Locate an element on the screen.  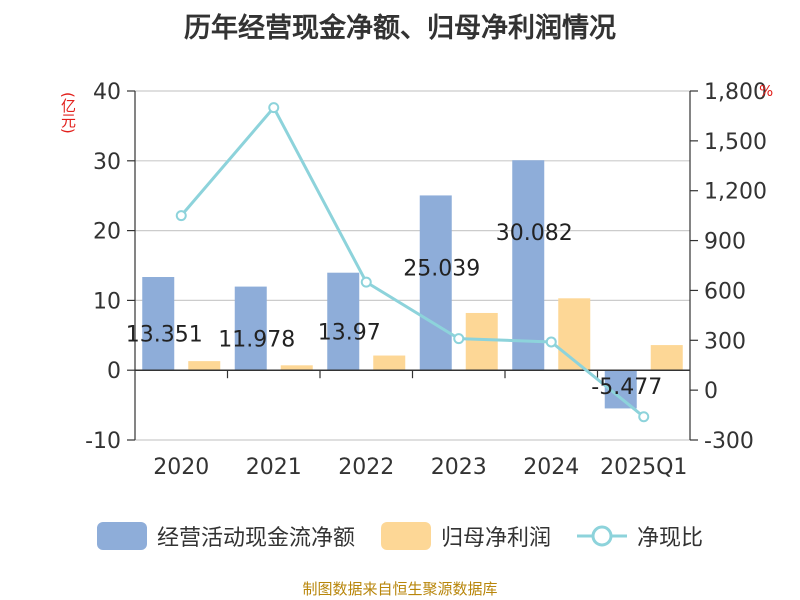
y2-tick-label: 900 is located at coordinates (725, 242).